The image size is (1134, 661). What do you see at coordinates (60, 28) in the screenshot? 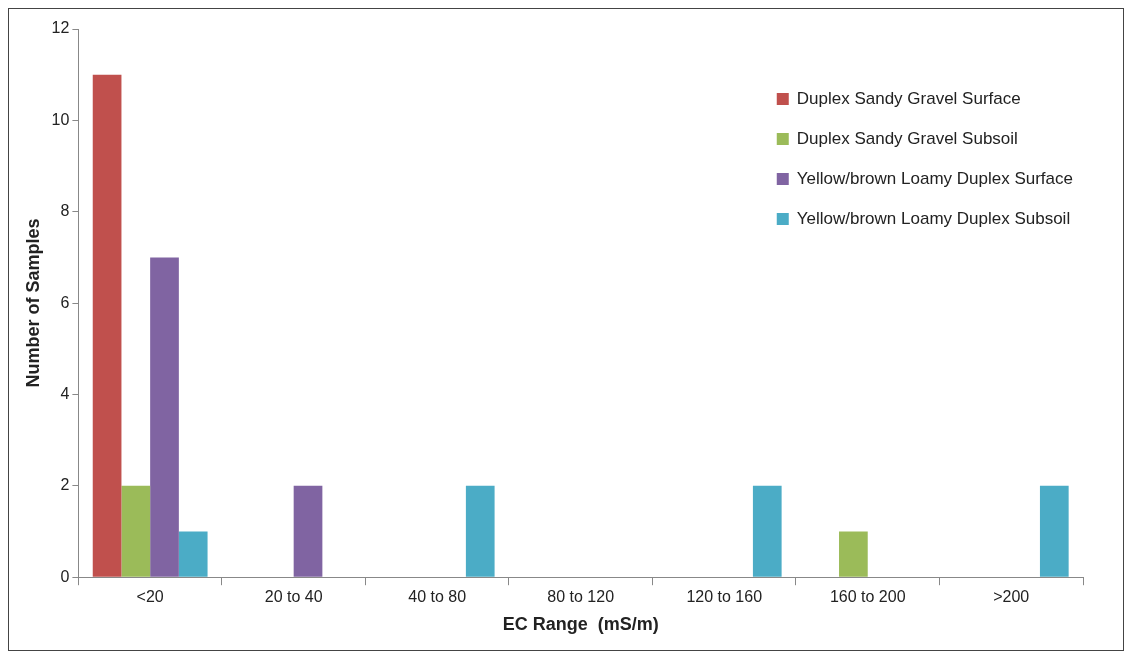
I see `y-tick-label: 12` at bounding box center [60, 28].